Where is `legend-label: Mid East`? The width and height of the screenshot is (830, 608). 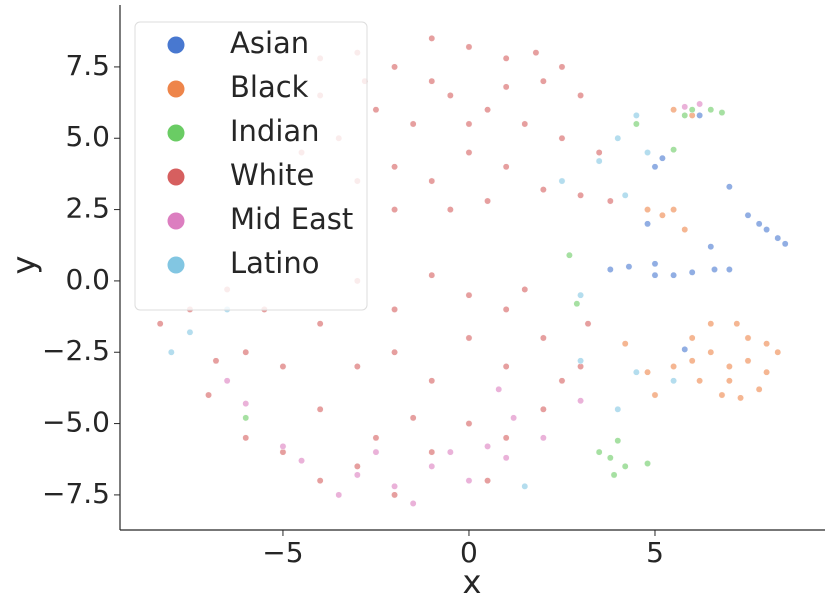 legend-label: Mid East is located at coordinates (291, 219).